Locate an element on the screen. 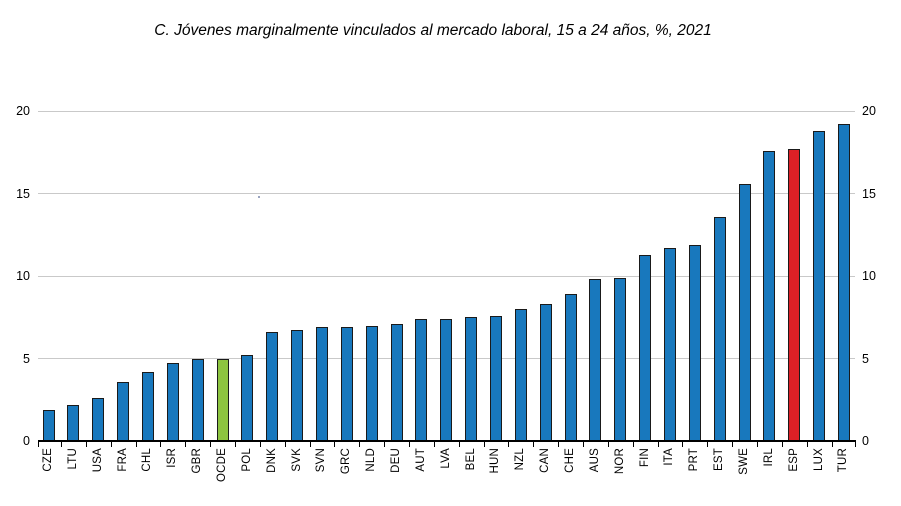  bar-ITA is located at coordinates (669, 344).